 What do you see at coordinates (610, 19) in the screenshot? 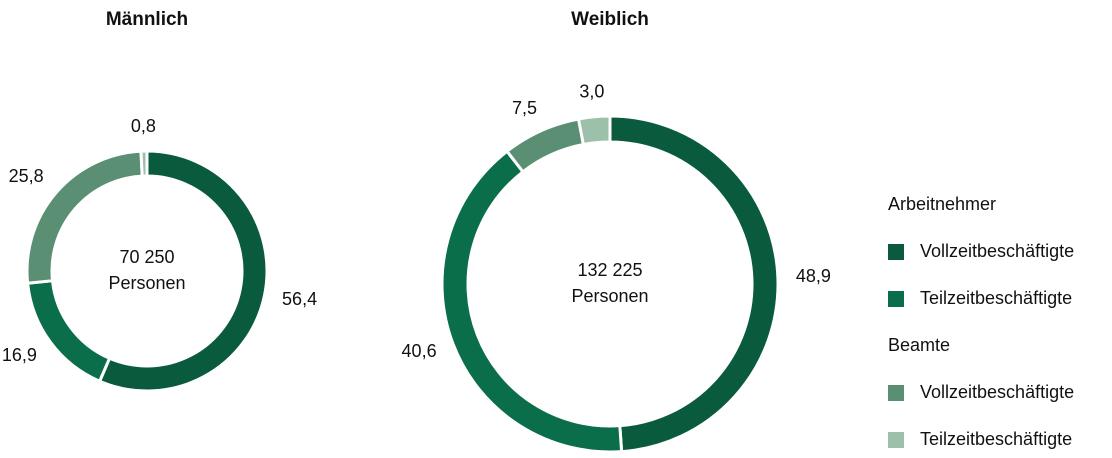
I see `chart-title: Weiblich` at bounding box center [610, 19].